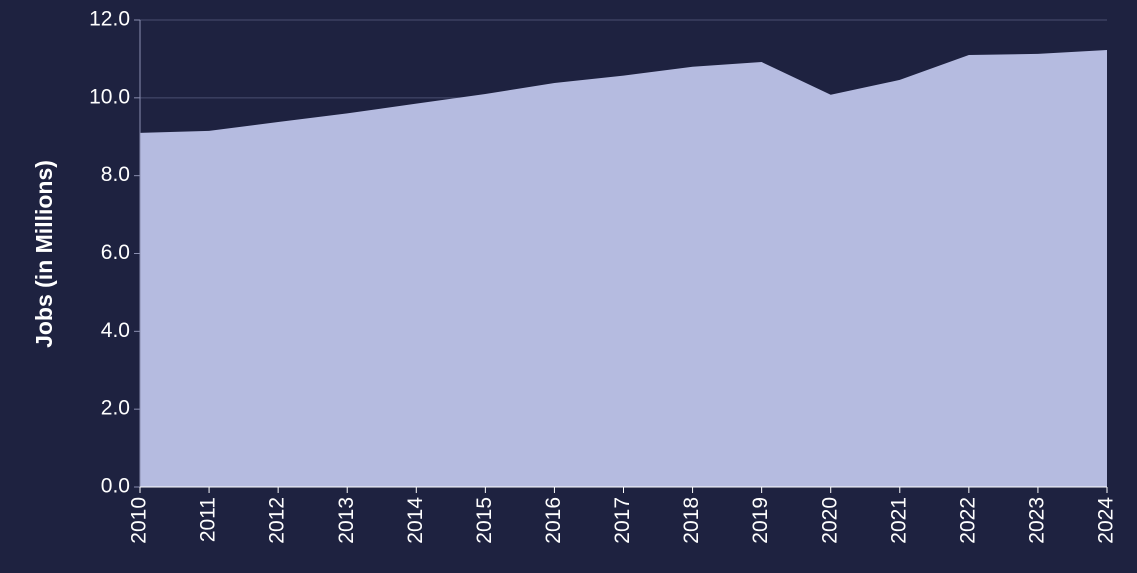 The image size is (1137, 573). What do you see at coordinates (967, 520) in the screenshot?
I see `x-tick-label: 2022` at bounding box center [967, 520].